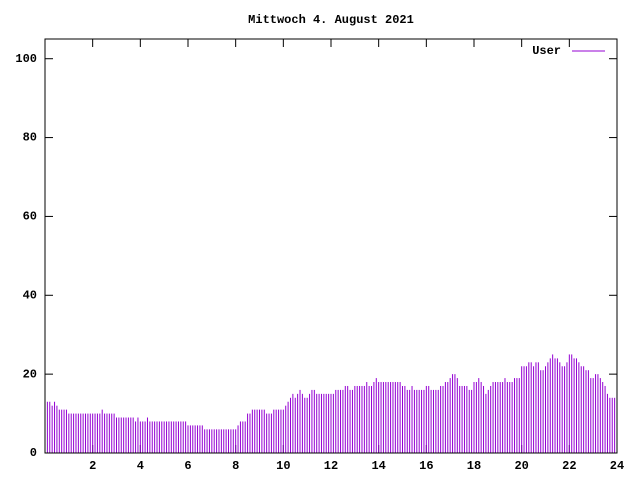  What do you see at coordinates (426, 466) in the screenshot?
I see `x-tick-label: 16` at bounding box center [426, 466].